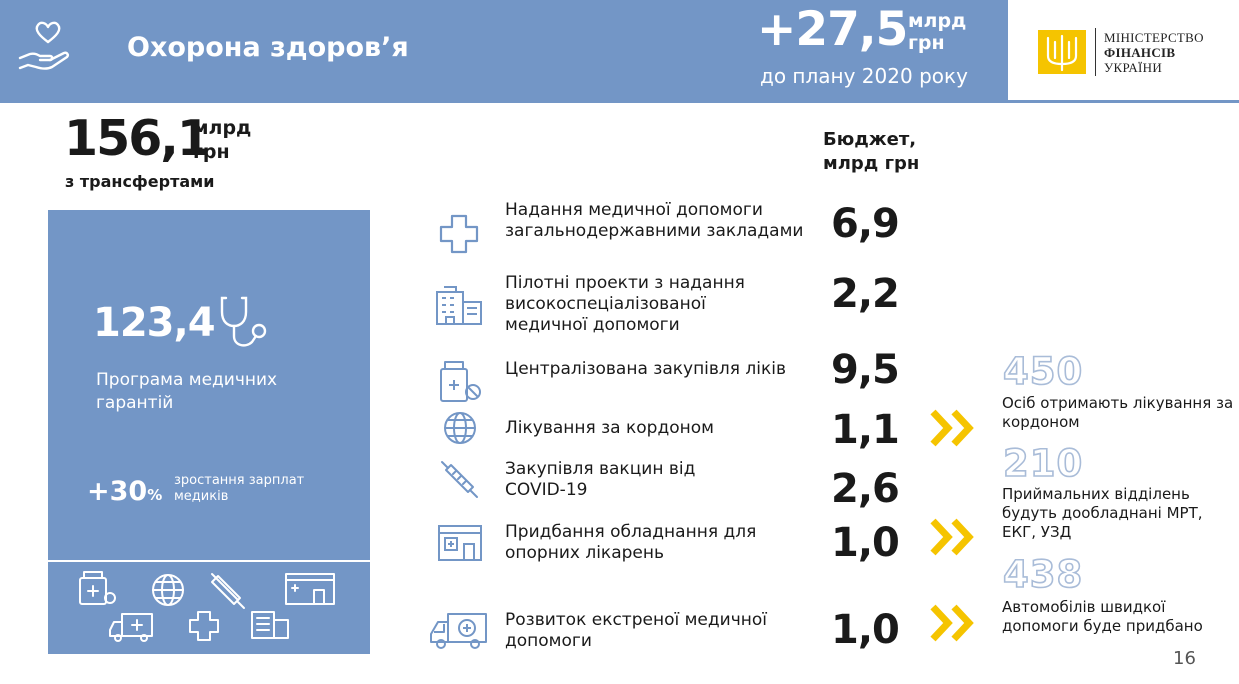 This screenshot has height=684, width=1239. Describe the element at coordinates (239, 488) in the screenshot. I see `salary-increase-label: зростання зарплат медиків` at that location.